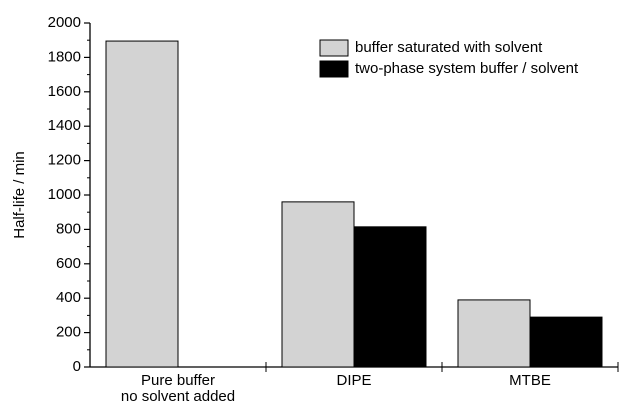 The image size is (620, 407). What do you see at coordinates (64, 22) in the screenshot?
I see `y-tick-label: 2000` at bounding box center [64, 22].